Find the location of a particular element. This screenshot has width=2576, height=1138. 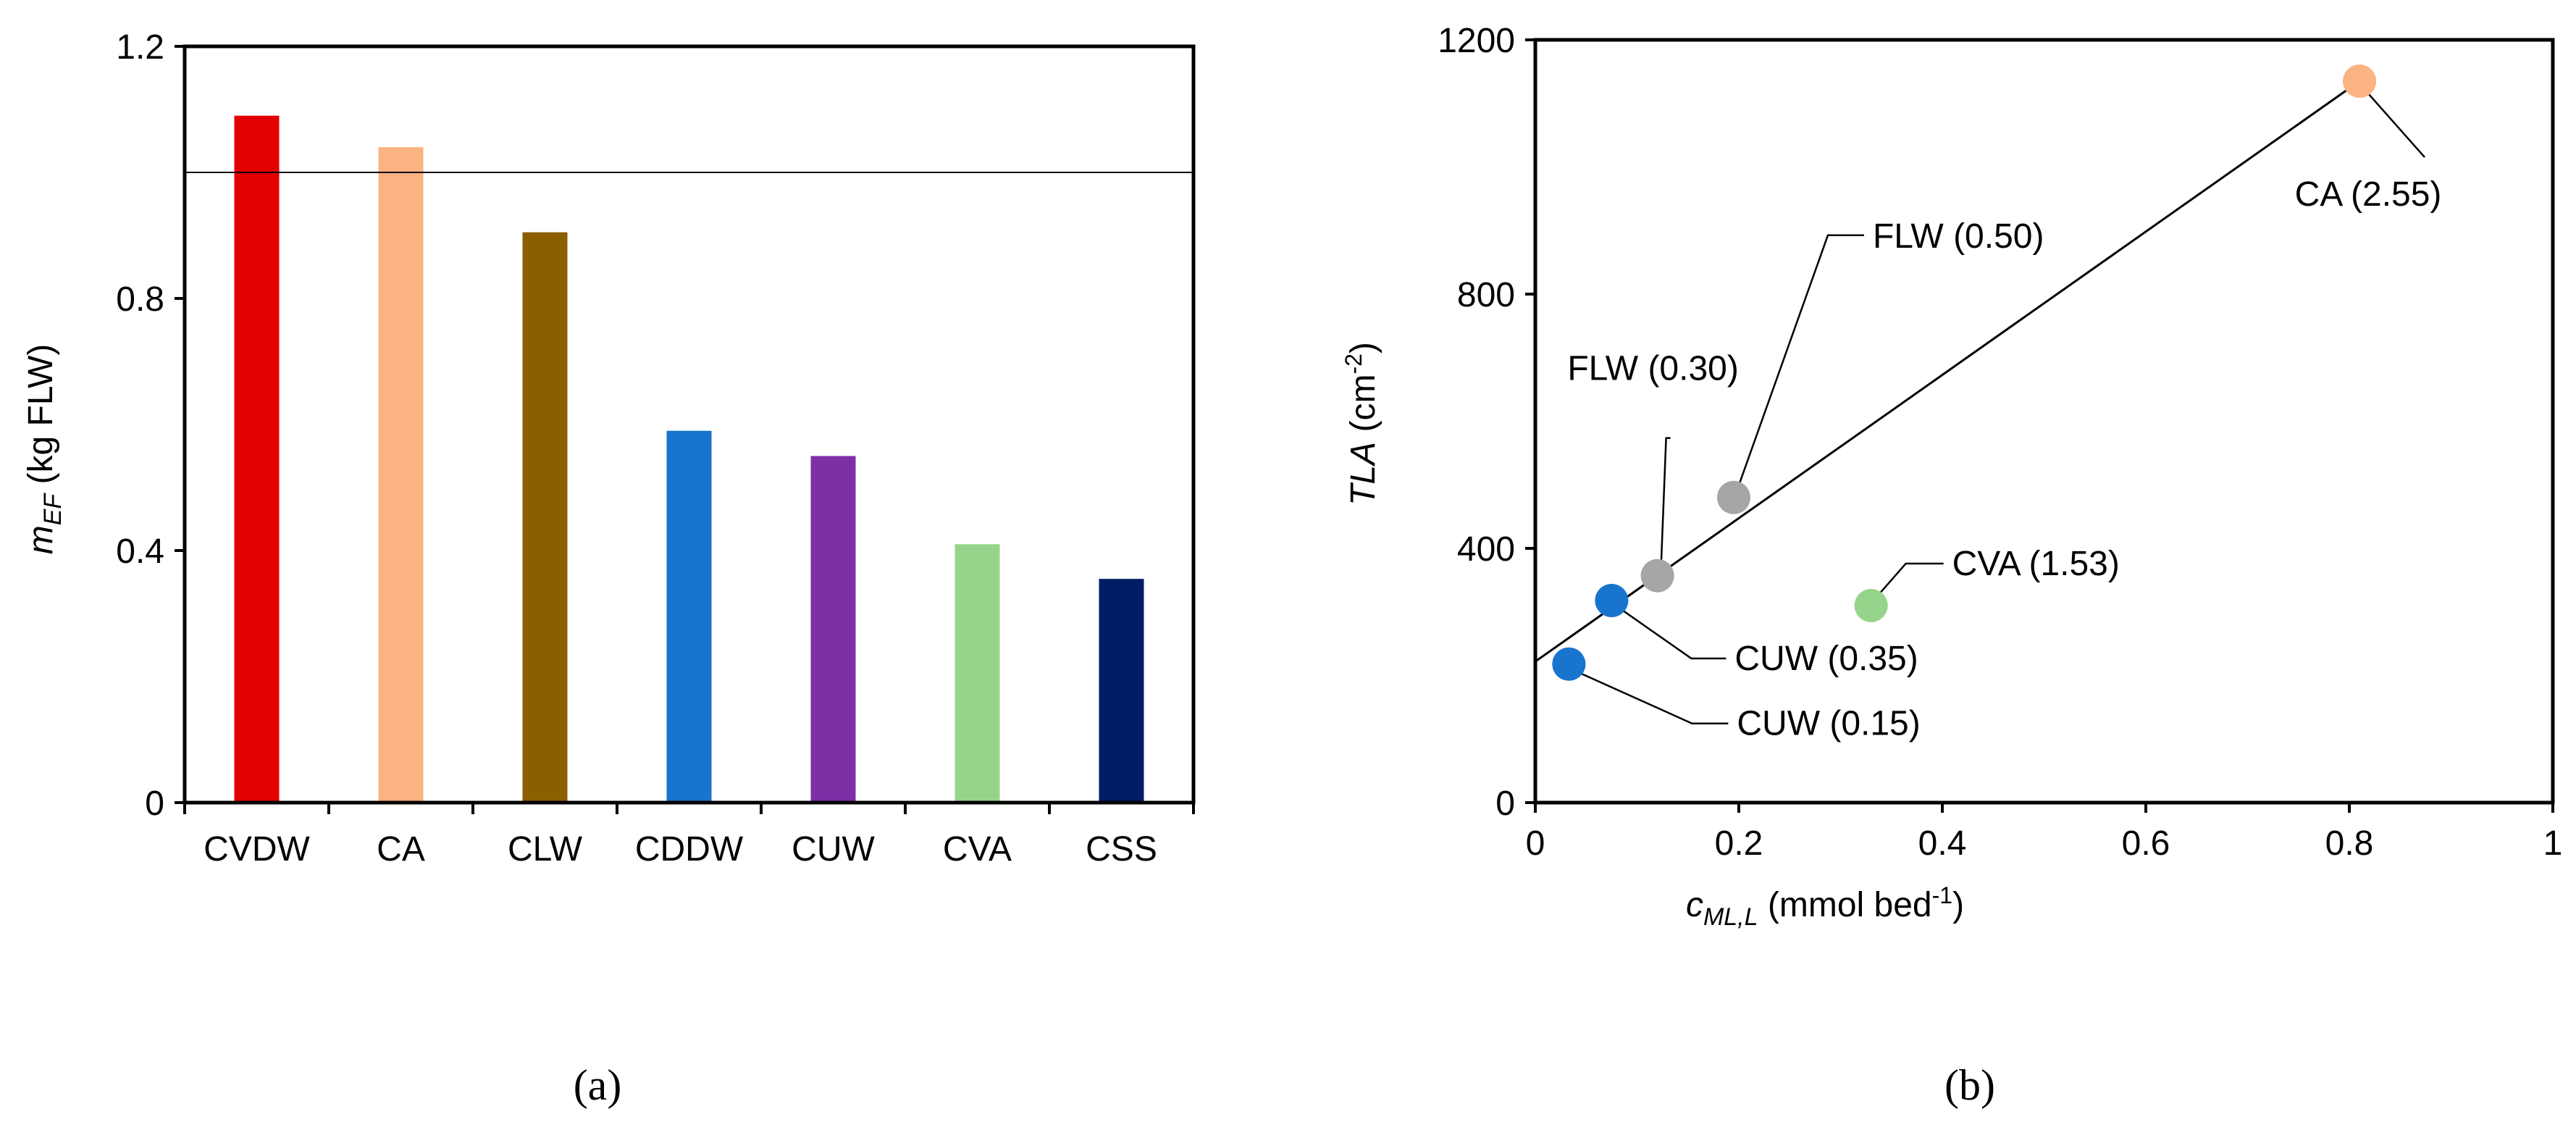

x-tick-label: CSS is located at coordinates (1121, 849).